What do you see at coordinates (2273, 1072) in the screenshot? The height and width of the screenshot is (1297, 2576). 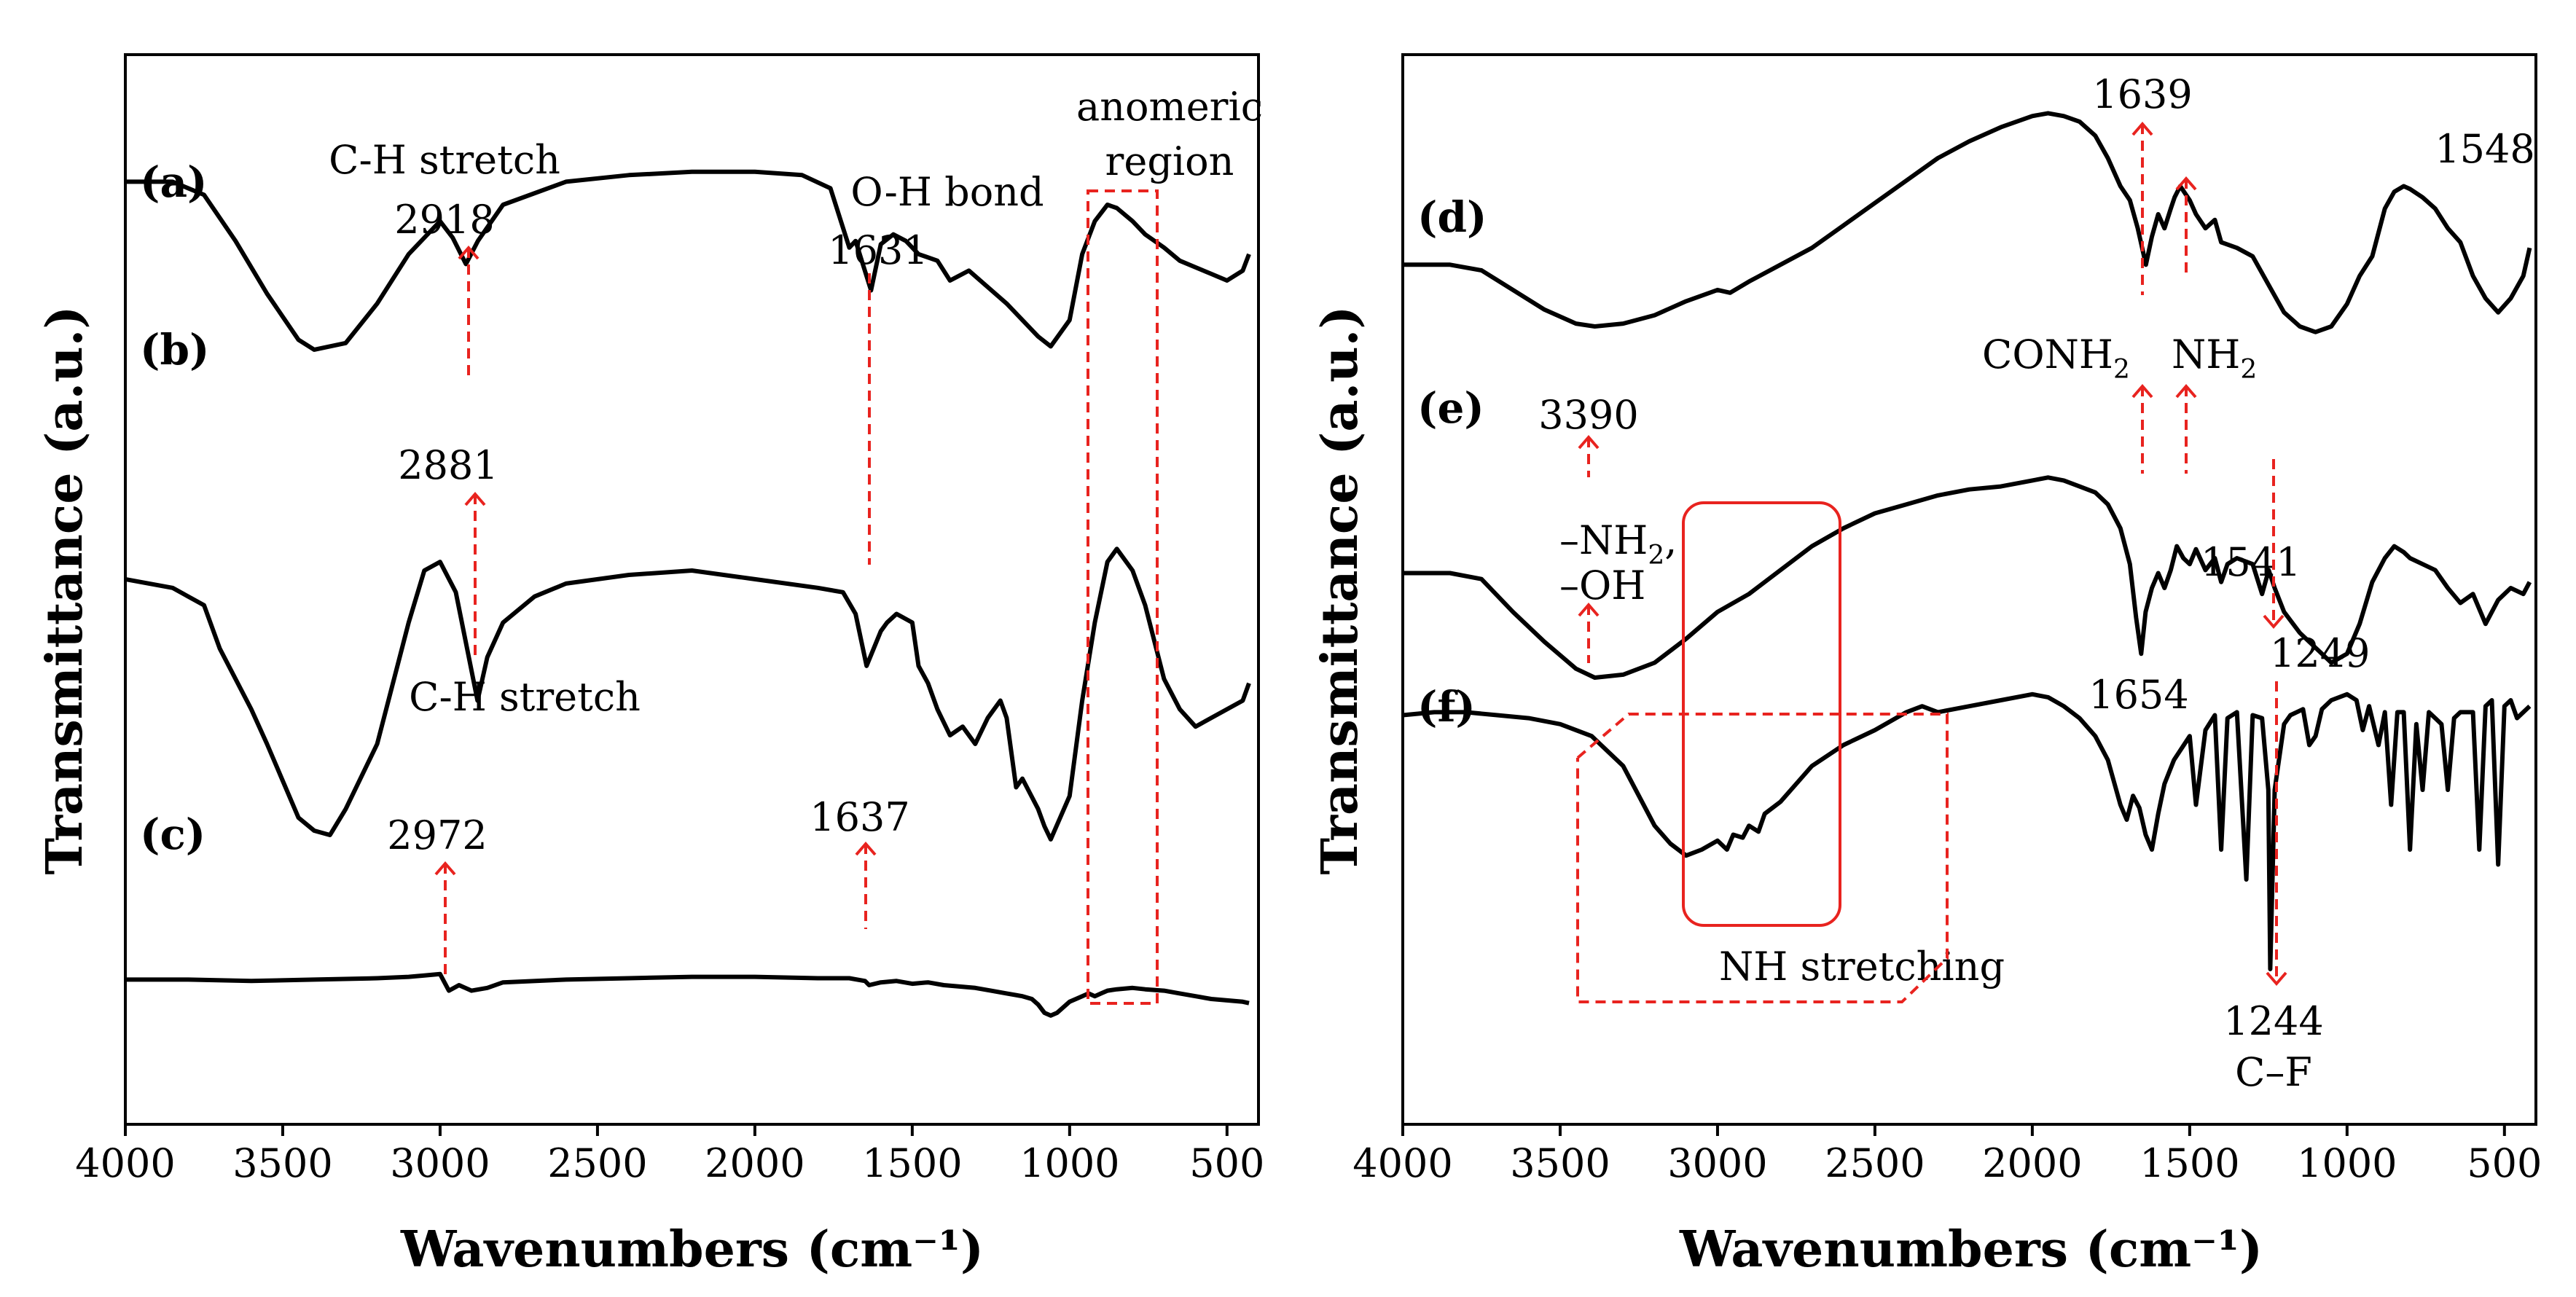 I see `annotation-cf: C–F` at bounding box center [2273, 1072].